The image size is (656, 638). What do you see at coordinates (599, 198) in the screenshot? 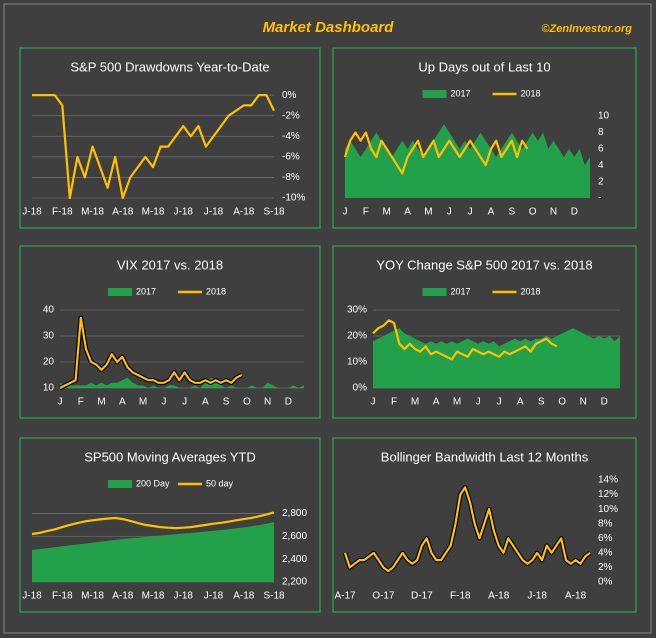
I see `y-tick-label: -` at bounding box center [599, 198].